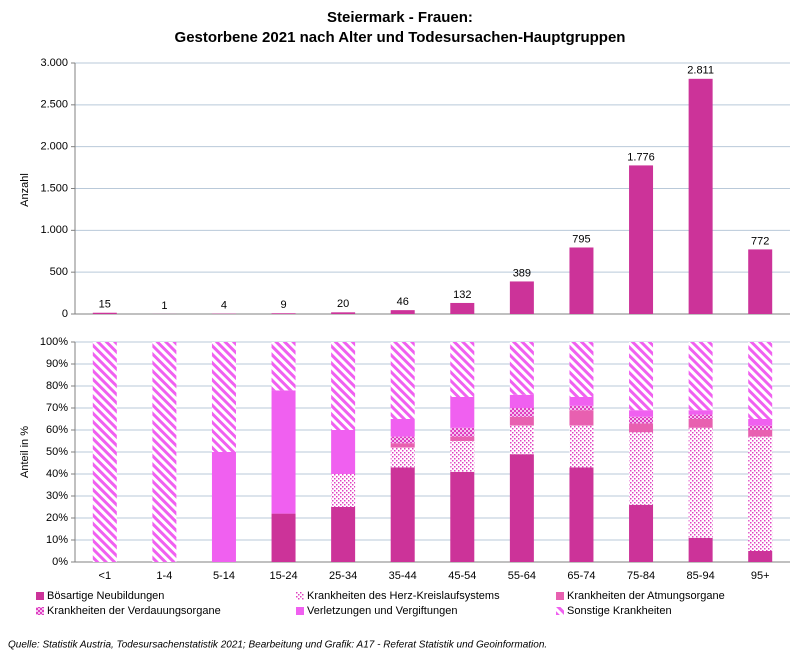 The height and width of the screenshot is (659, 801). Describe the element at coordinates (403, 302) in the screenshot. I see `data-label: 46` at that location.